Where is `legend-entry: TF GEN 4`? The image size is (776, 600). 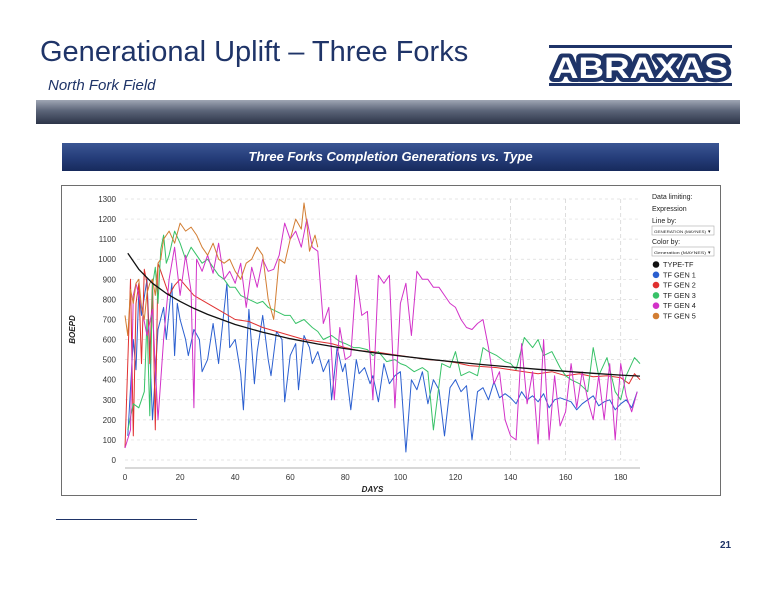 legend-entry: TF GEN 4 is located at coordinates (679, 305).